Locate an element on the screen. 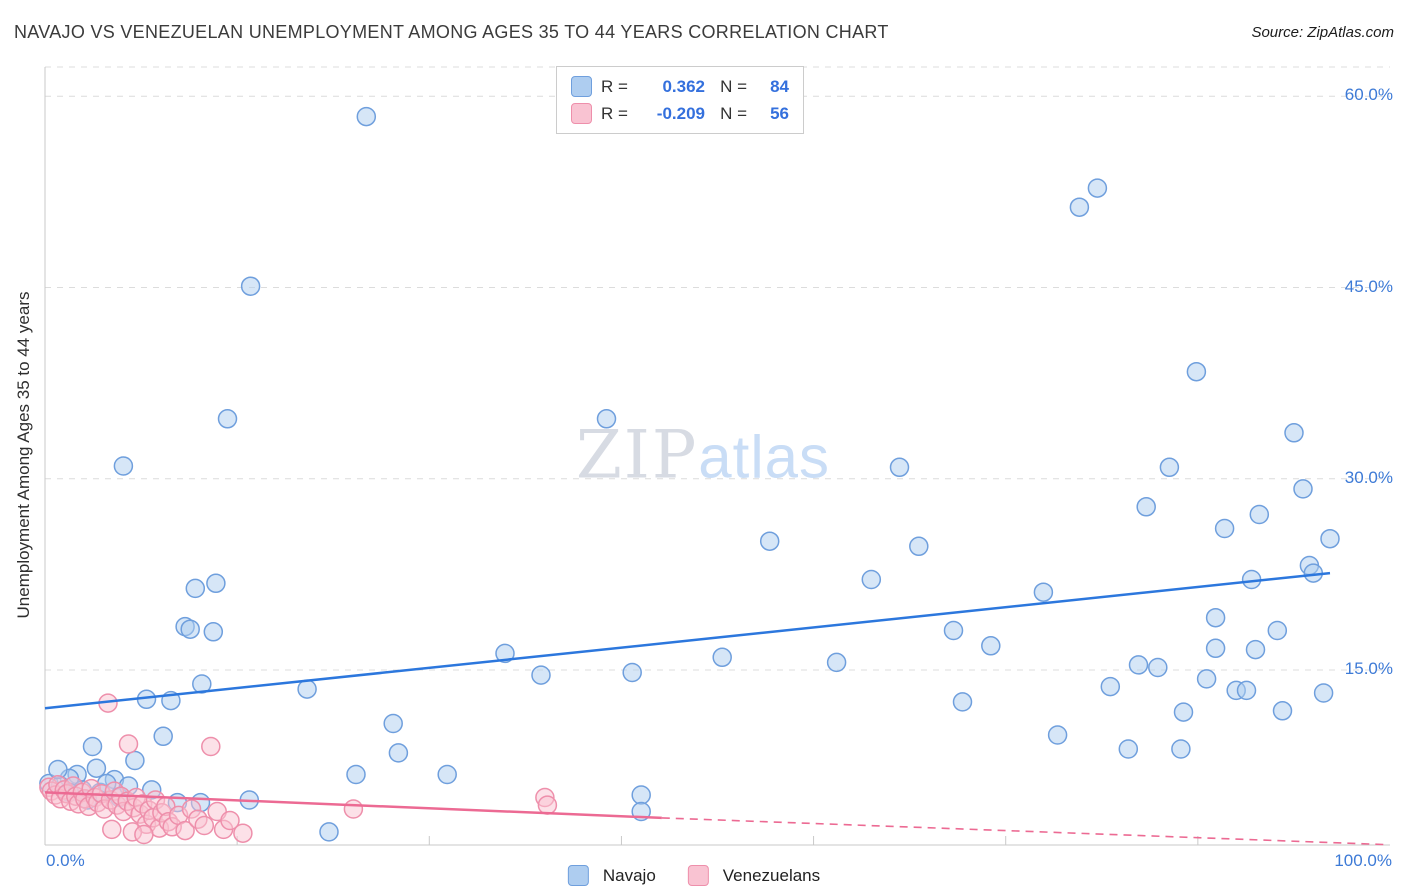 The width and height of the screenshot is (1406, 892). watermark-zip-text: ZIP is located at coordinates (637, 455).